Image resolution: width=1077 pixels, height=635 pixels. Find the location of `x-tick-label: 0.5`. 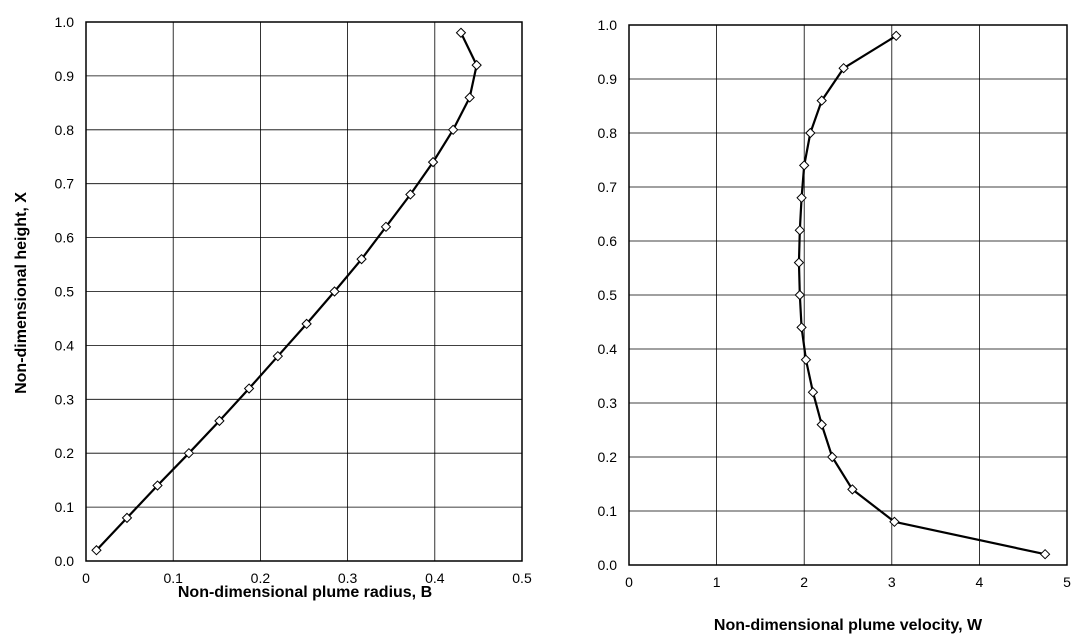

x-tick-label: 0.5 is located at coordinates (522, 578).